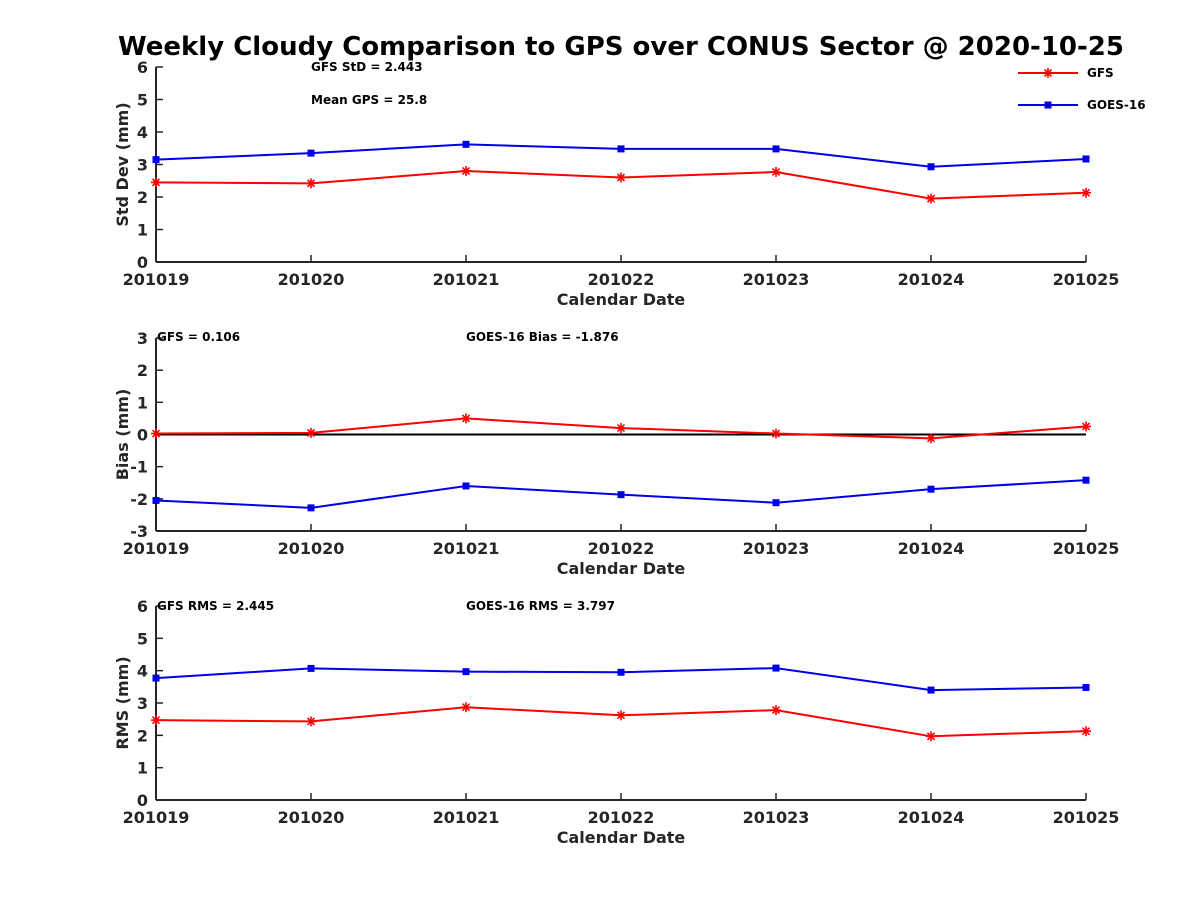 The image size is (1200, 900). Describe the element at coordinates (1082, 105) in the screenshot. I see `legend-item: GOES-16` at that location.